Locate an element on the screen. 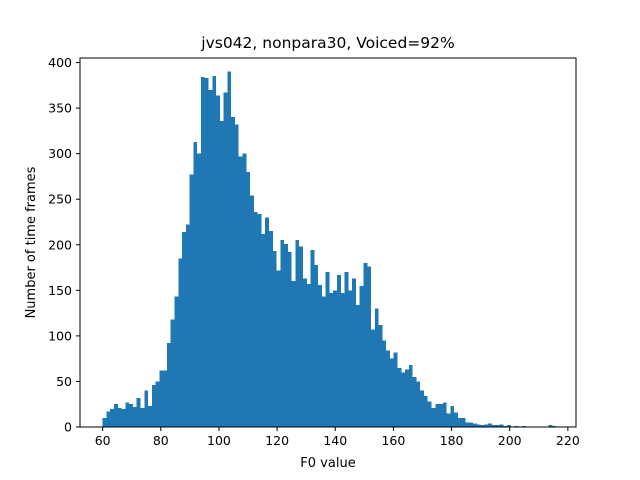  y-tick-label: 50 is located at coordinates (64, 381).